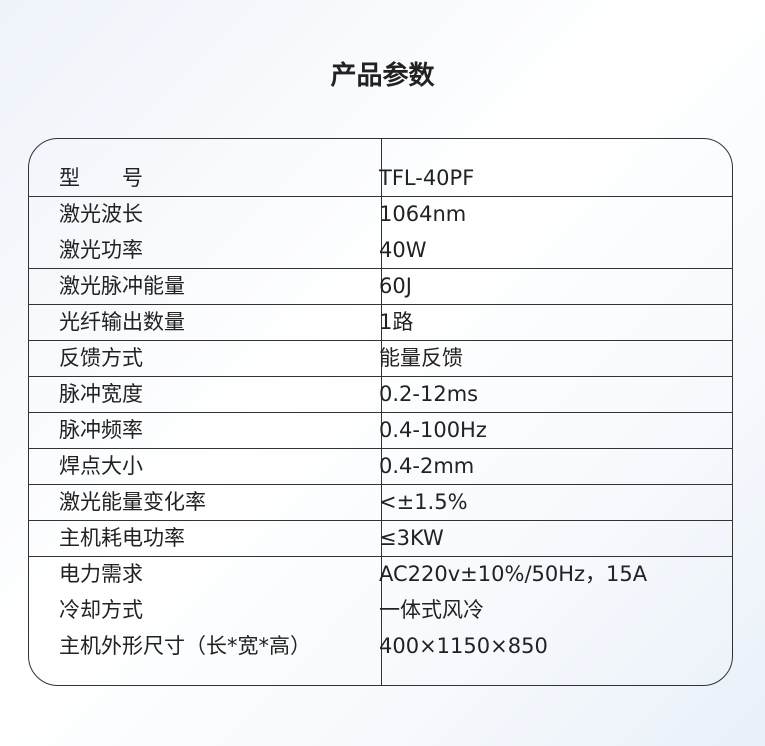  Describe the element at coordinates (101, 574) in the screenshot. I see `param-name: 电力需求` at that location.